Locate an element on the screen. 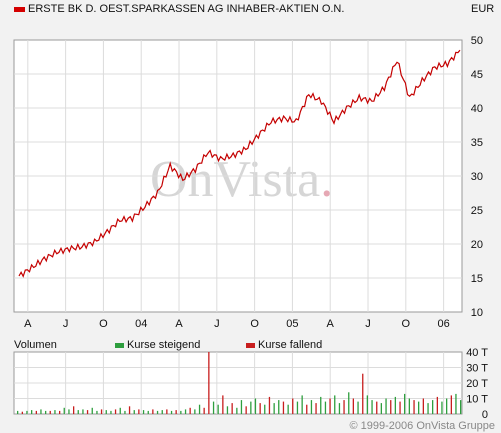  price-x-tick-label: 06 is located at coordinates (443, 324).